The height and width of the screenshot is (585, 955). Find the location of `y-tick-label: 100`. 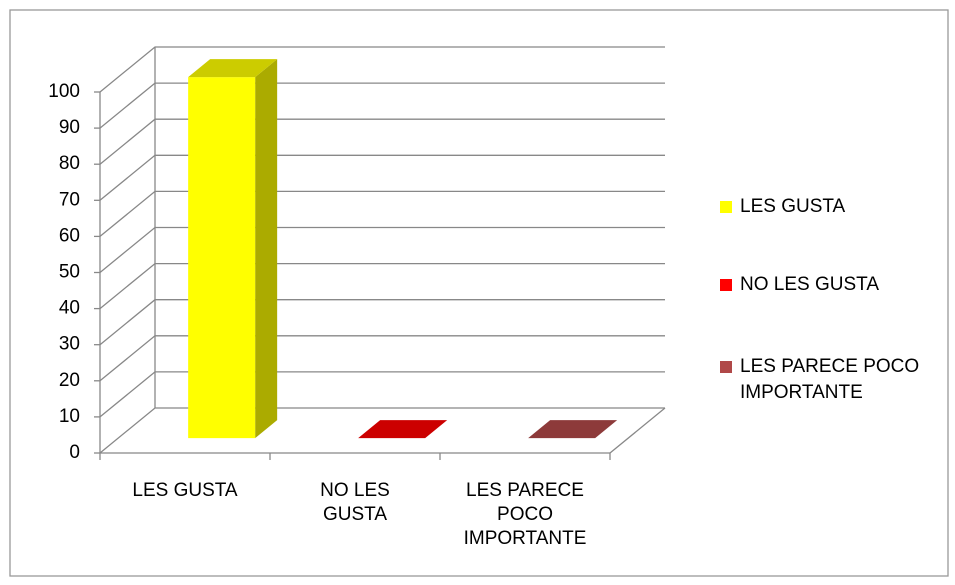

y-tick-label: 100 is located at coordinates (64, 91).